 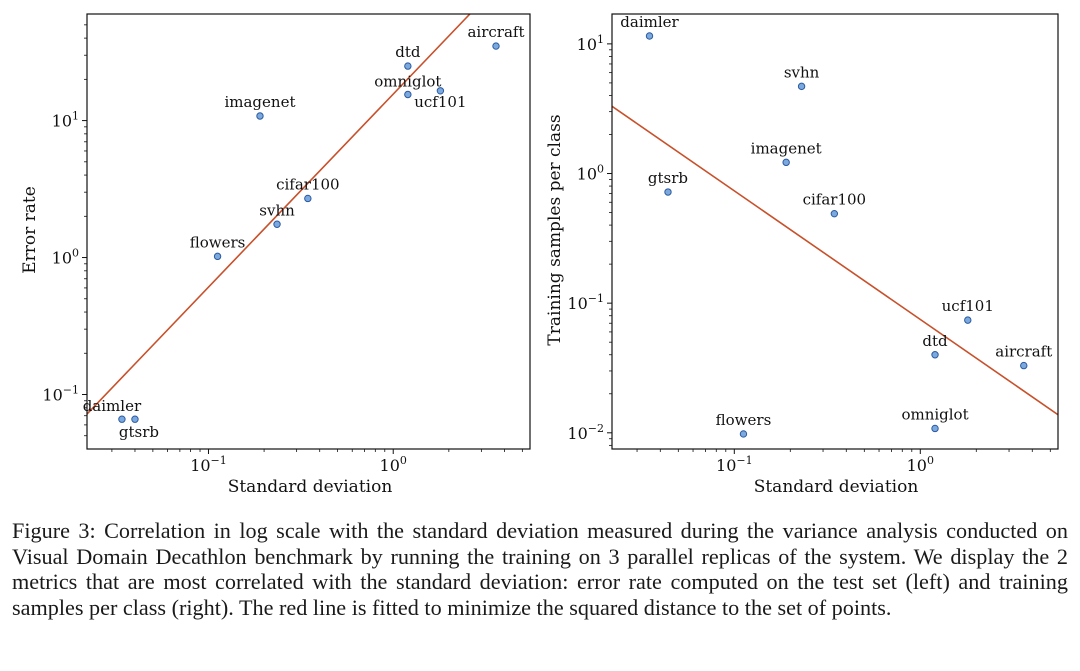 What do you see at coordinates (30, 230) in the screenshot?
I see `left-y-axis-label: Error rate` at bounding box center [30, 230].